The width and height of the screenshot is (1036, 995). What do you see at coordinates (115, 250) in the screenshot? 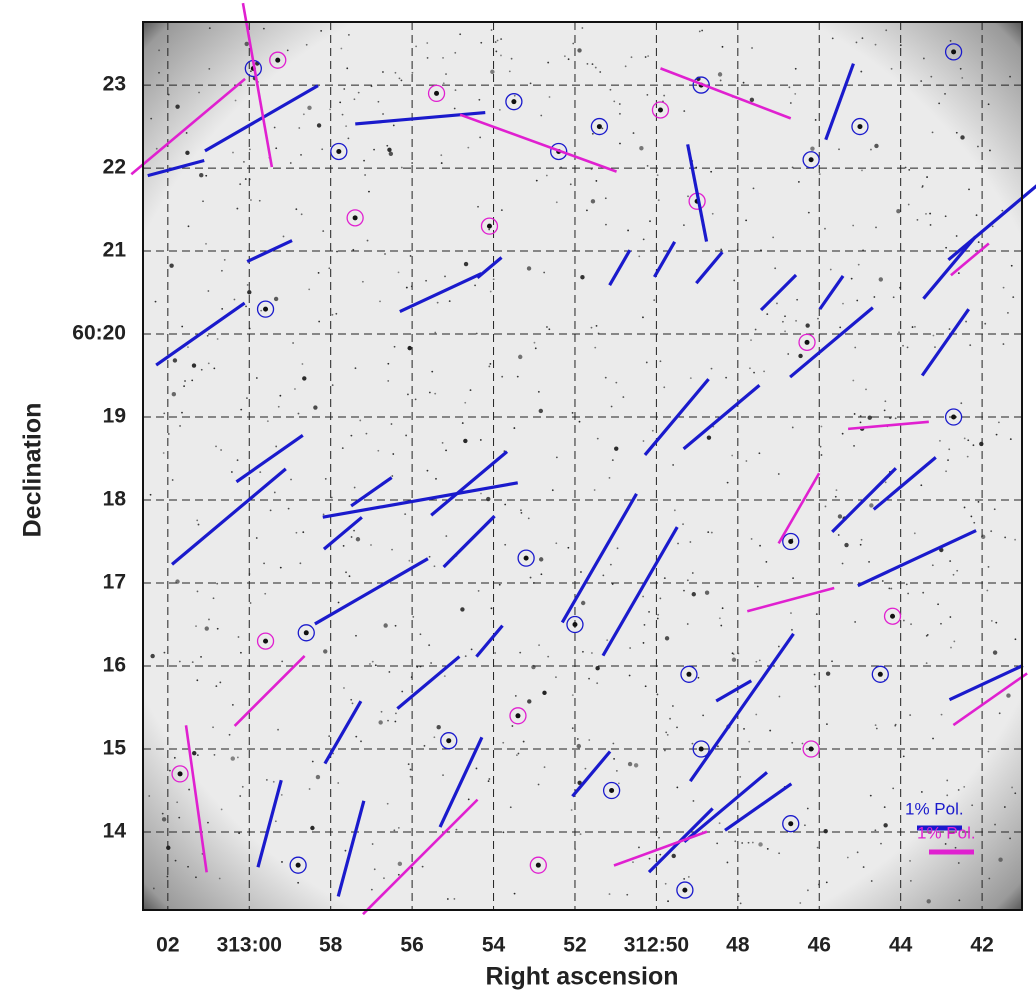
I see `y-tick-label: 21` at bounding box center [115, 250].